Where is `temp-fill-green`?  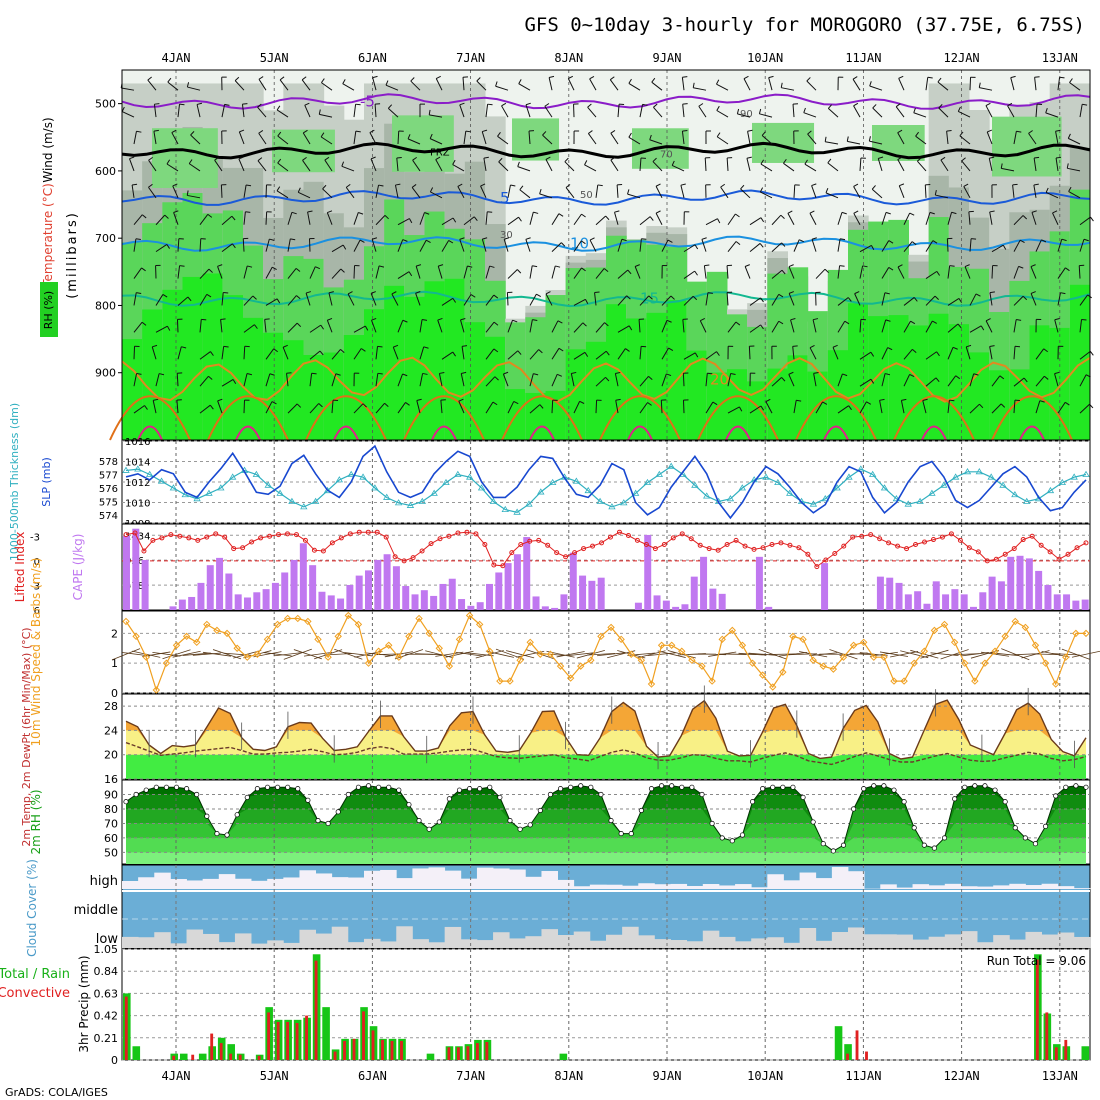 temp-fill-green is located at coordinates (606, 766).